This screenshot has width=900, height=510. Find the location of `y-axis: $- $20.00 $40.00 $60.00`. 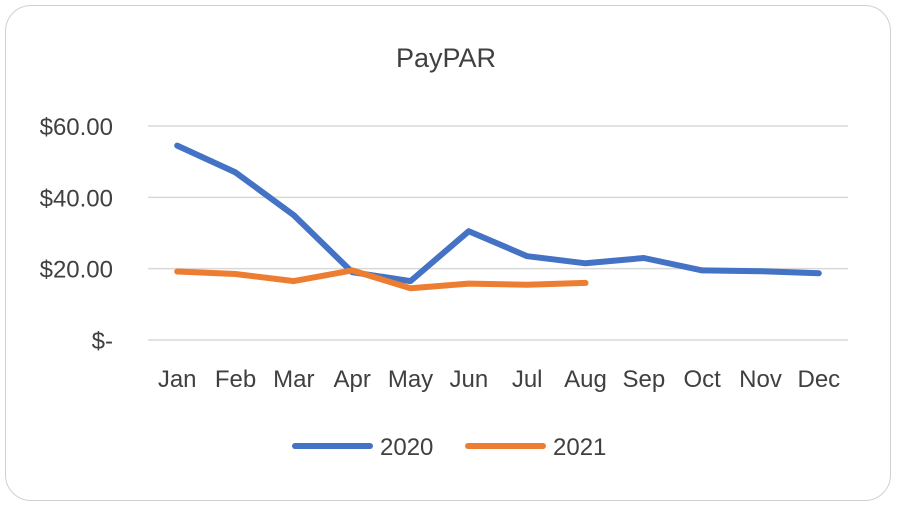

y-axis: $- $20.00 $40.00 $60.00 is located at coordinates (76, 234).